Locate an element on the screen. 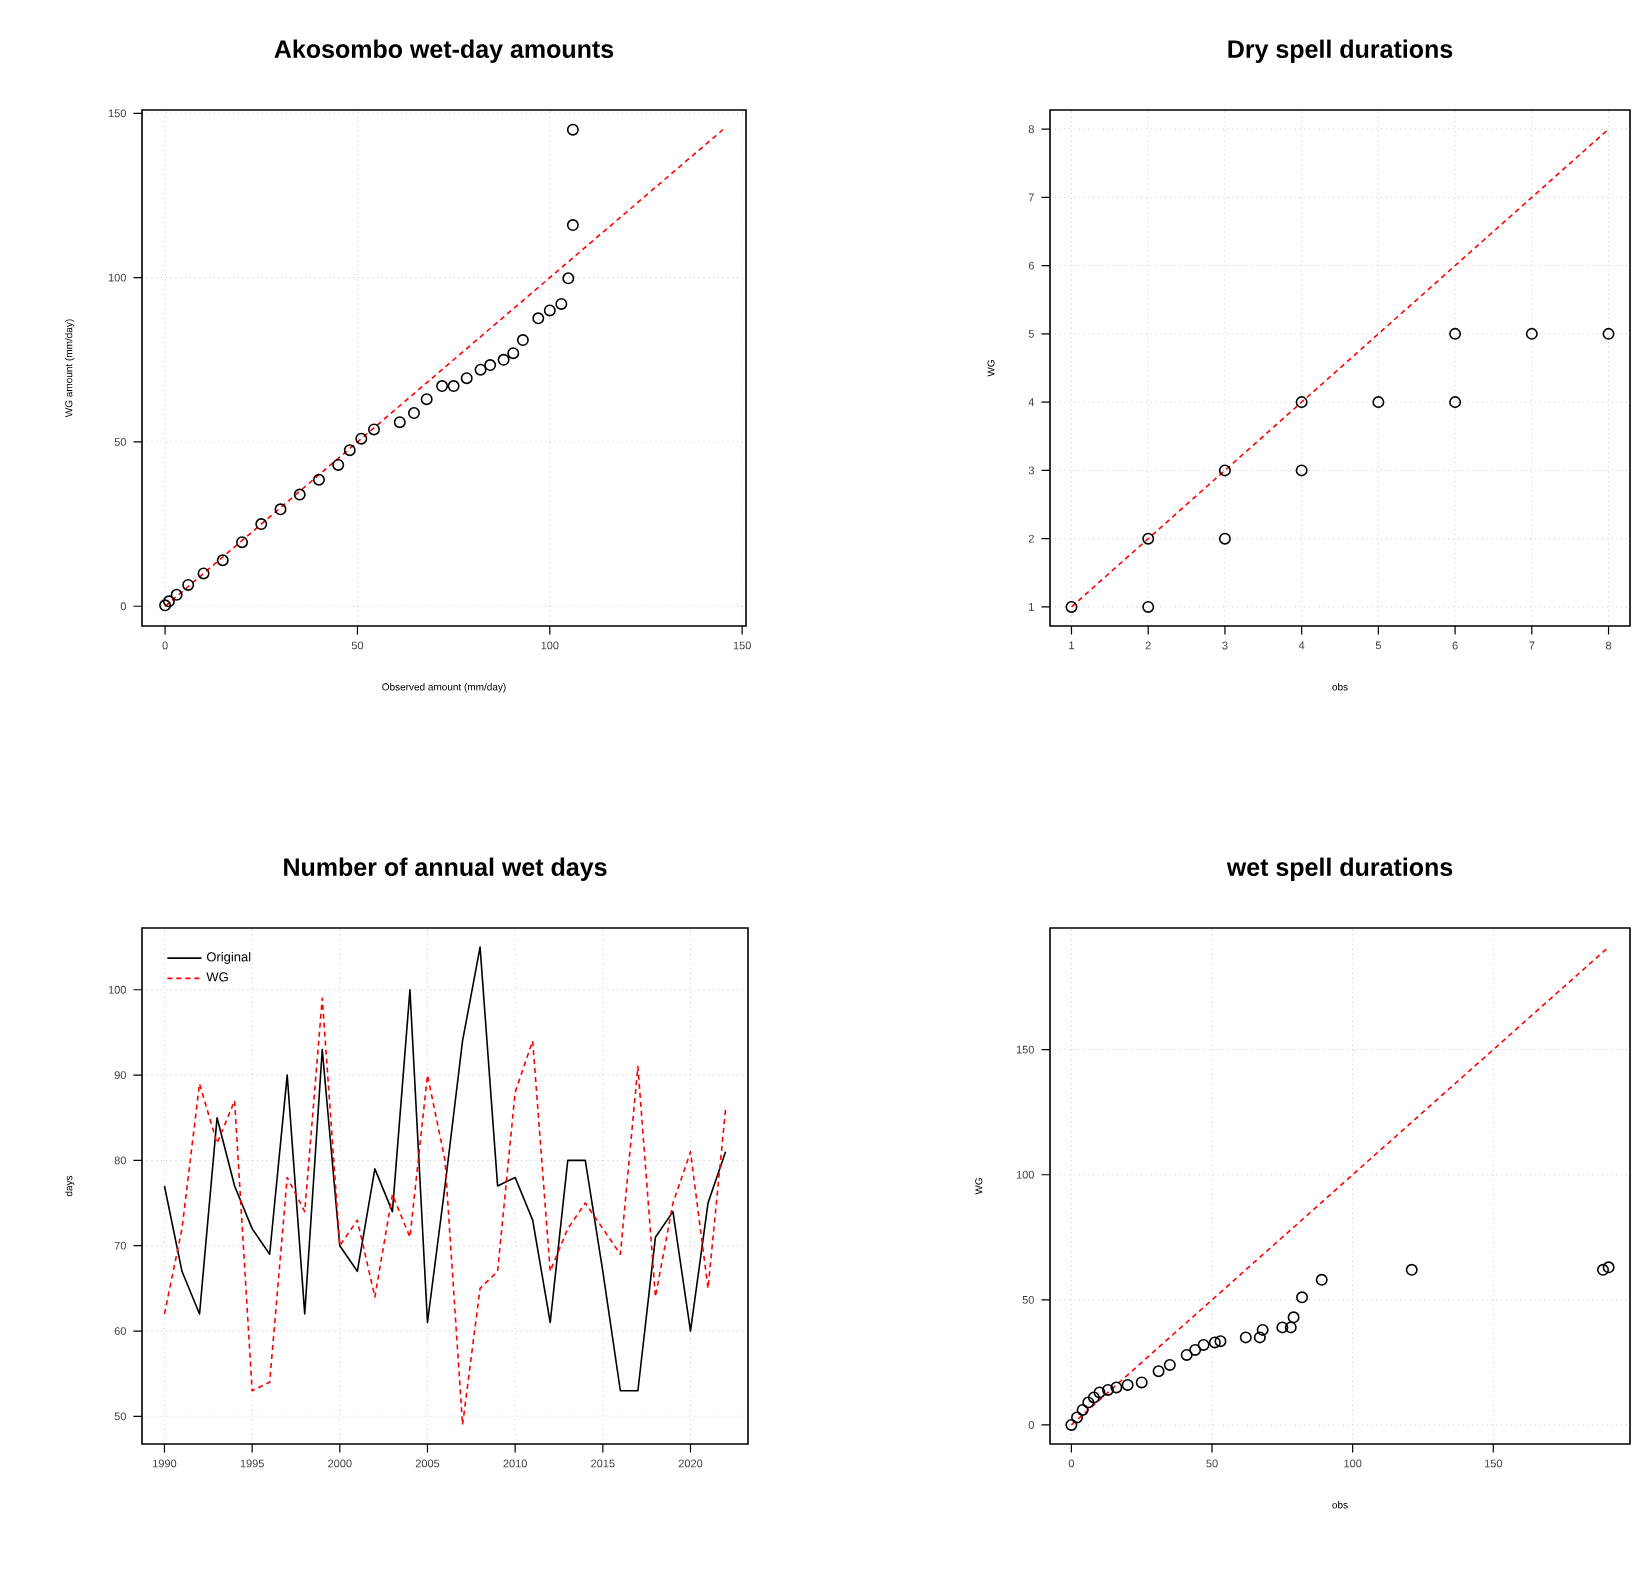 The image size is (1644, 1572). chart-title: Akosombo wet-day amounts is located at coordinates (444, 51).